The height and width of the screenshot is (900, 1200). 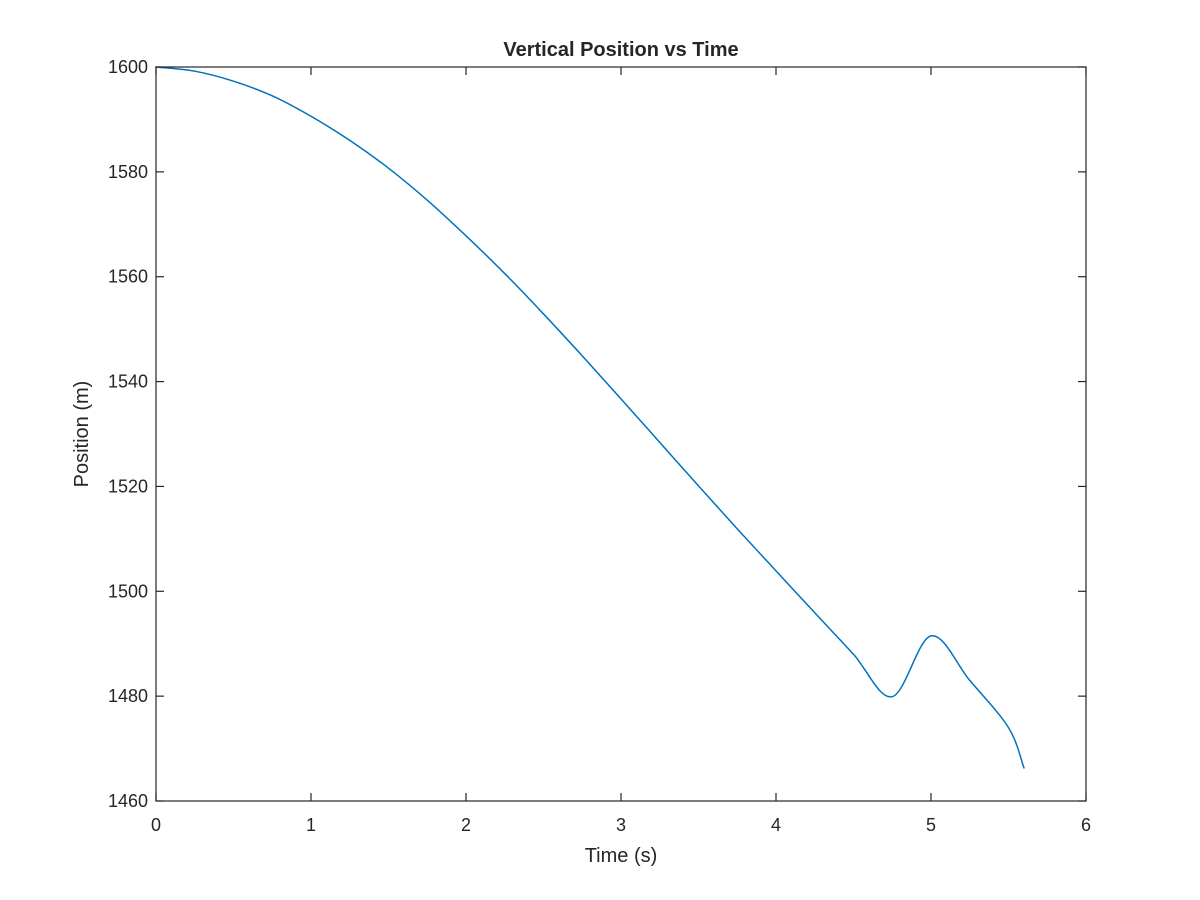 What do you see at coordinates (621, 856) in the screenshot?
I see `x-axis-label: Time (s)` at bounding box center [621, 856].